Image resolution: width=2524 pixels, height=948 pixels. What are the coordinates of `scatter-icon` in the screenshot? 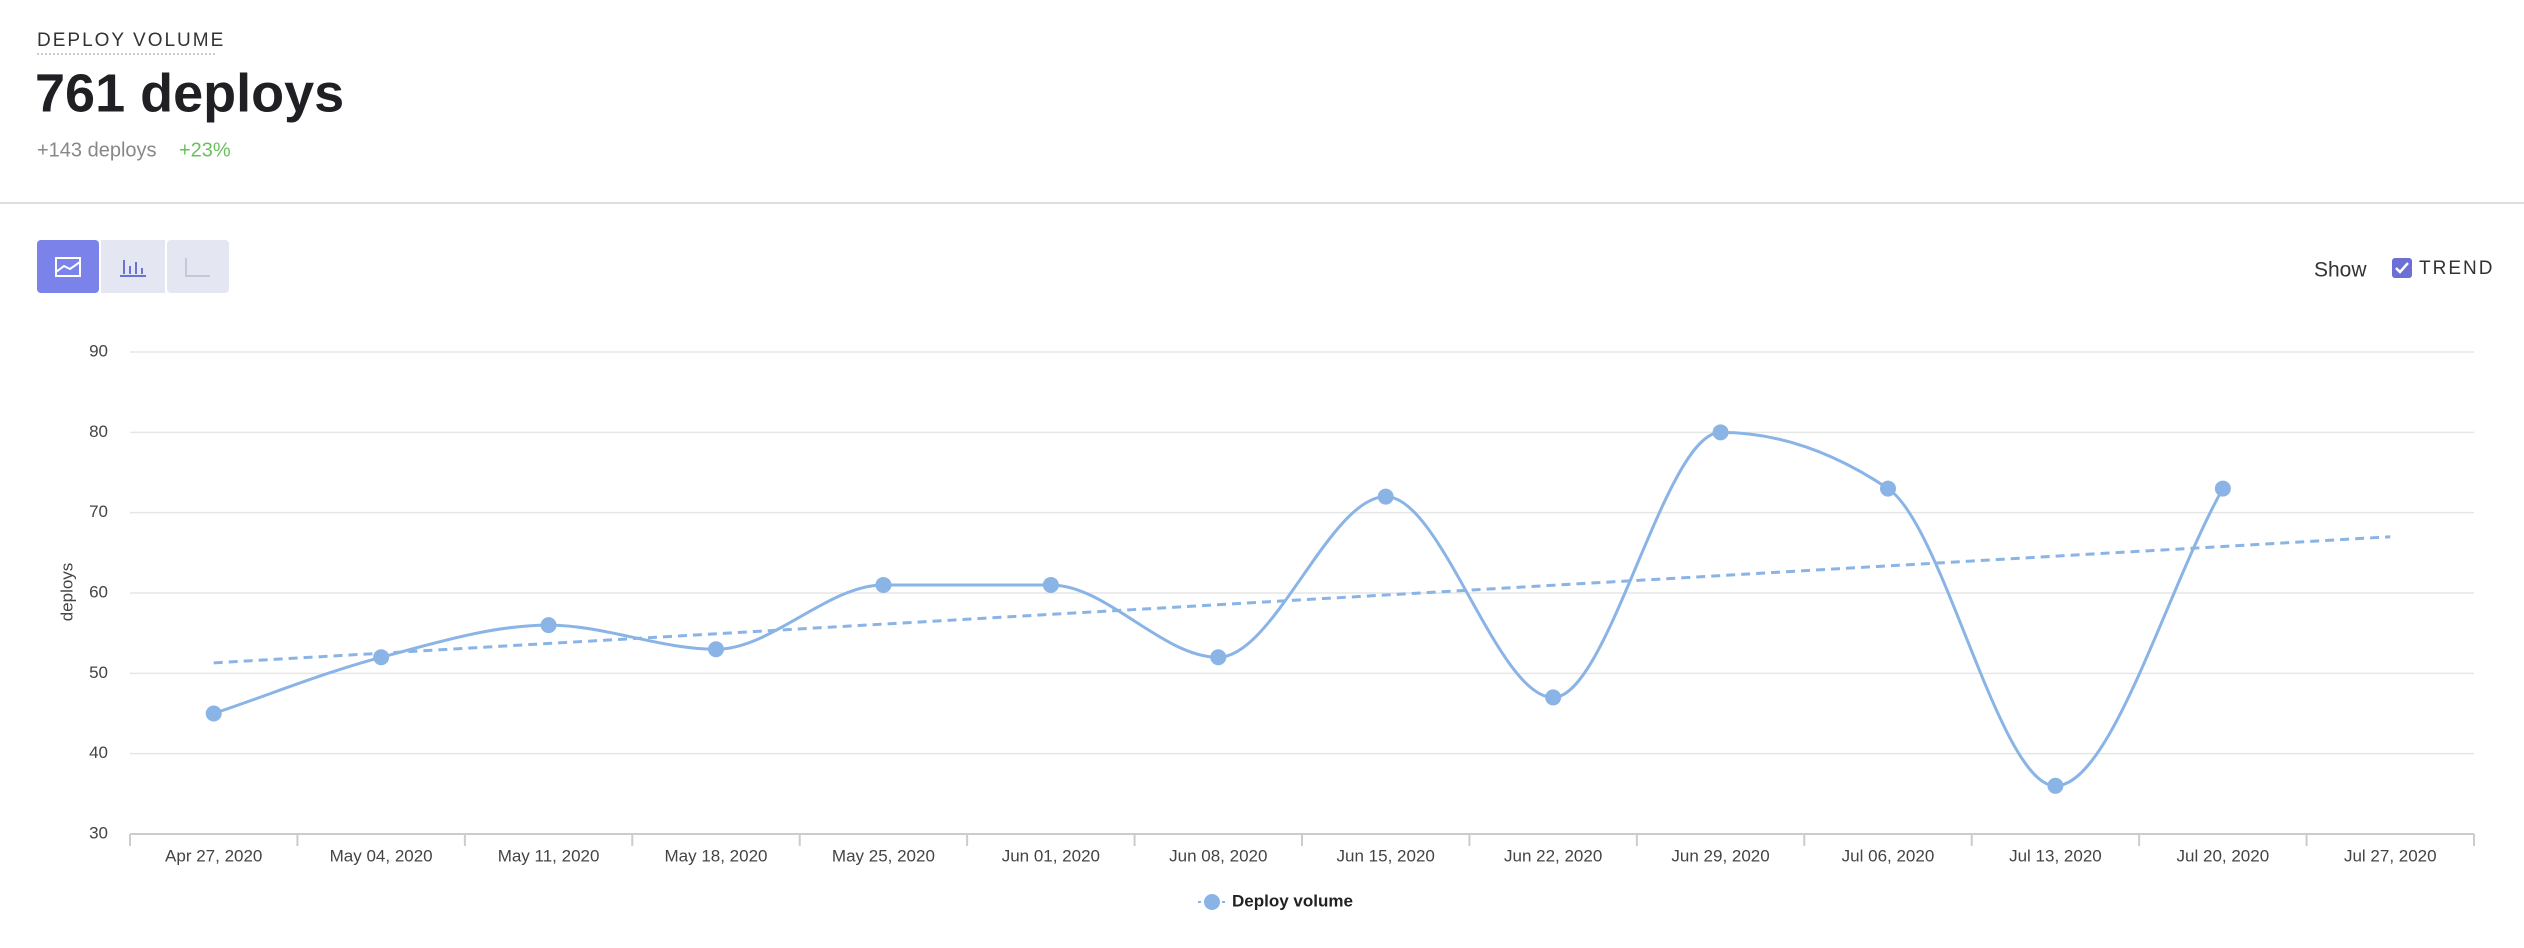 It's located at (197, 267).